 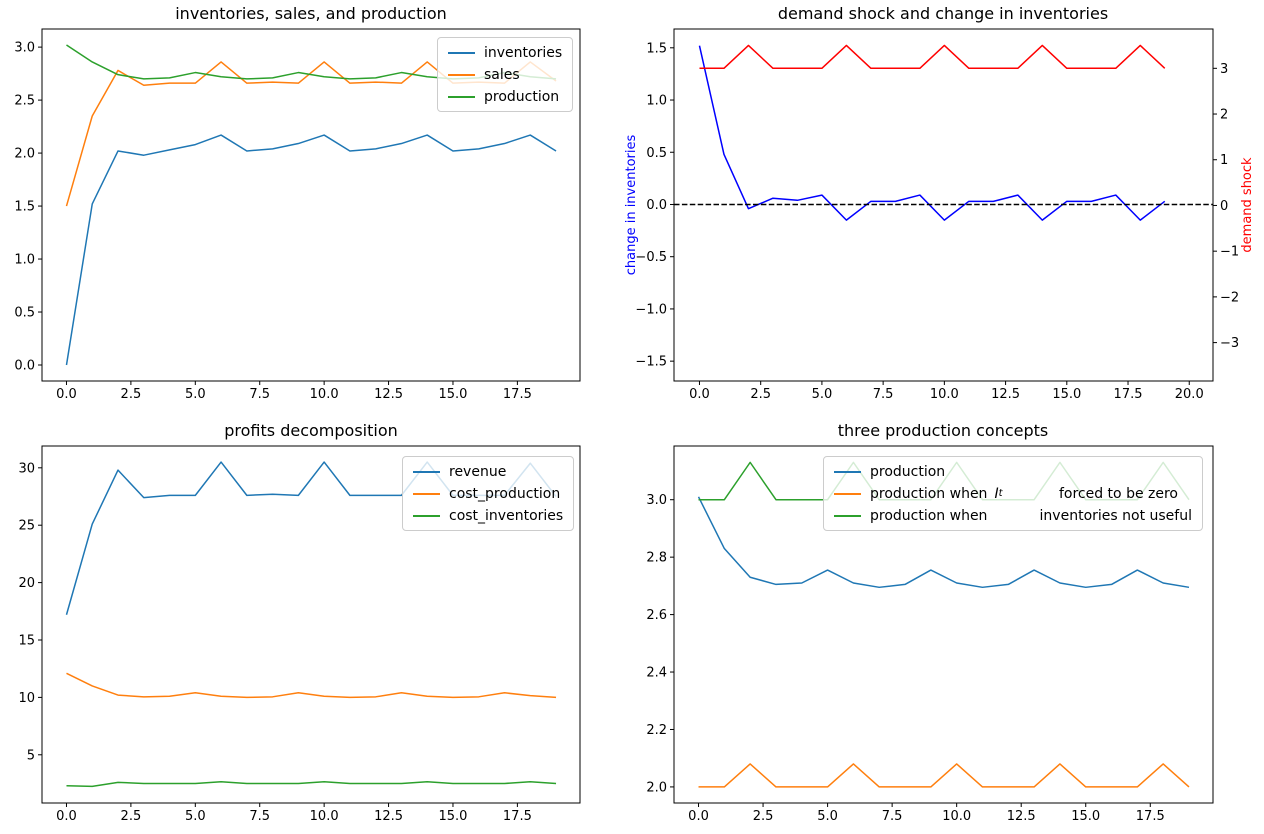 What do you see at coordinates (26, 583) in the screenshot?
I see `y-tick-label: 20` at bounding box center [26, 583].